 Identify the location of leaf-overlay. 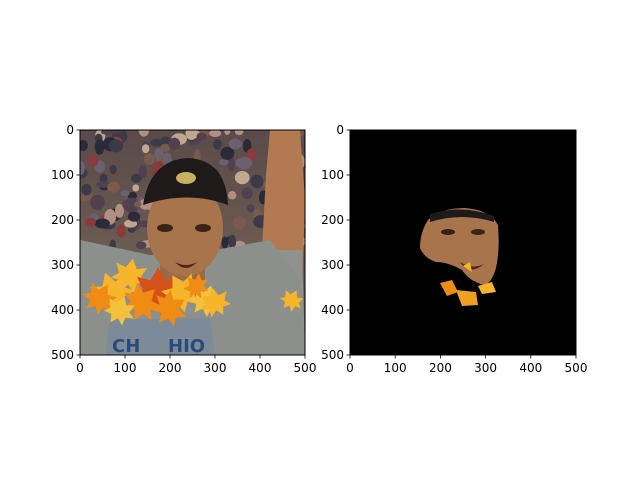
(193, 292).